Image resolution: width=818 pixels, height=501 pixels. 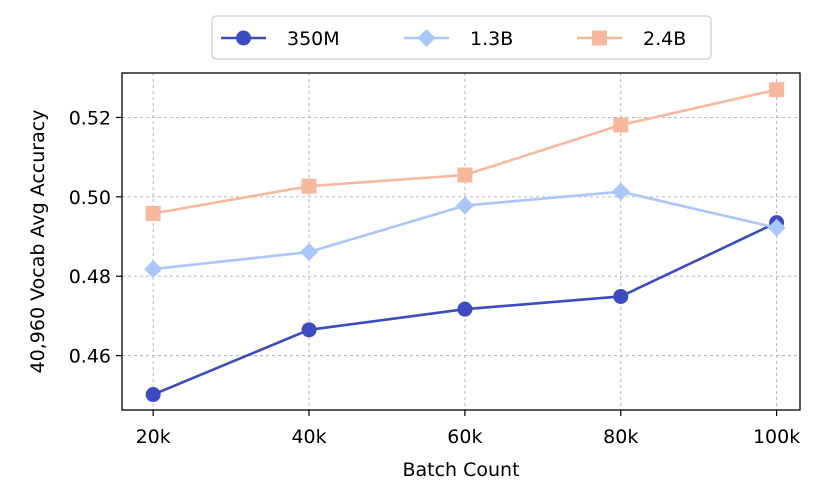 I want to click on legend-item-1-3b: 1.3B, so click(x=458, y=39).